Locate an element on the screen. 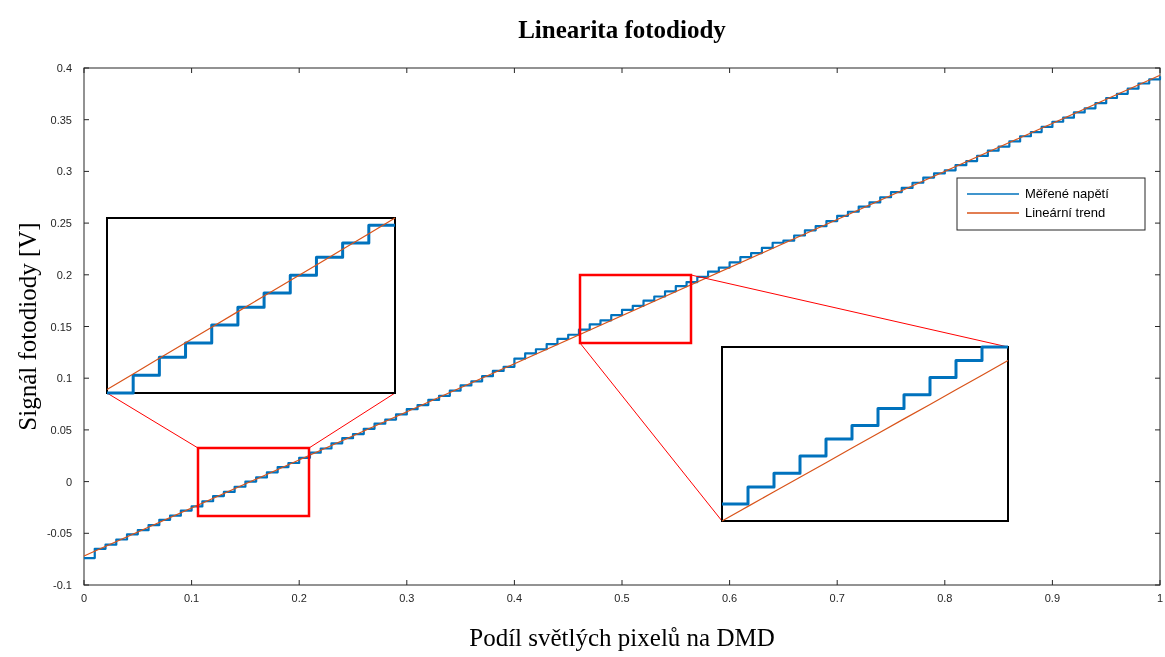 Image resolution: width=1165 pixels, height=657 pixels. x-tick-label: 0 is located at coordinates (84, 598).